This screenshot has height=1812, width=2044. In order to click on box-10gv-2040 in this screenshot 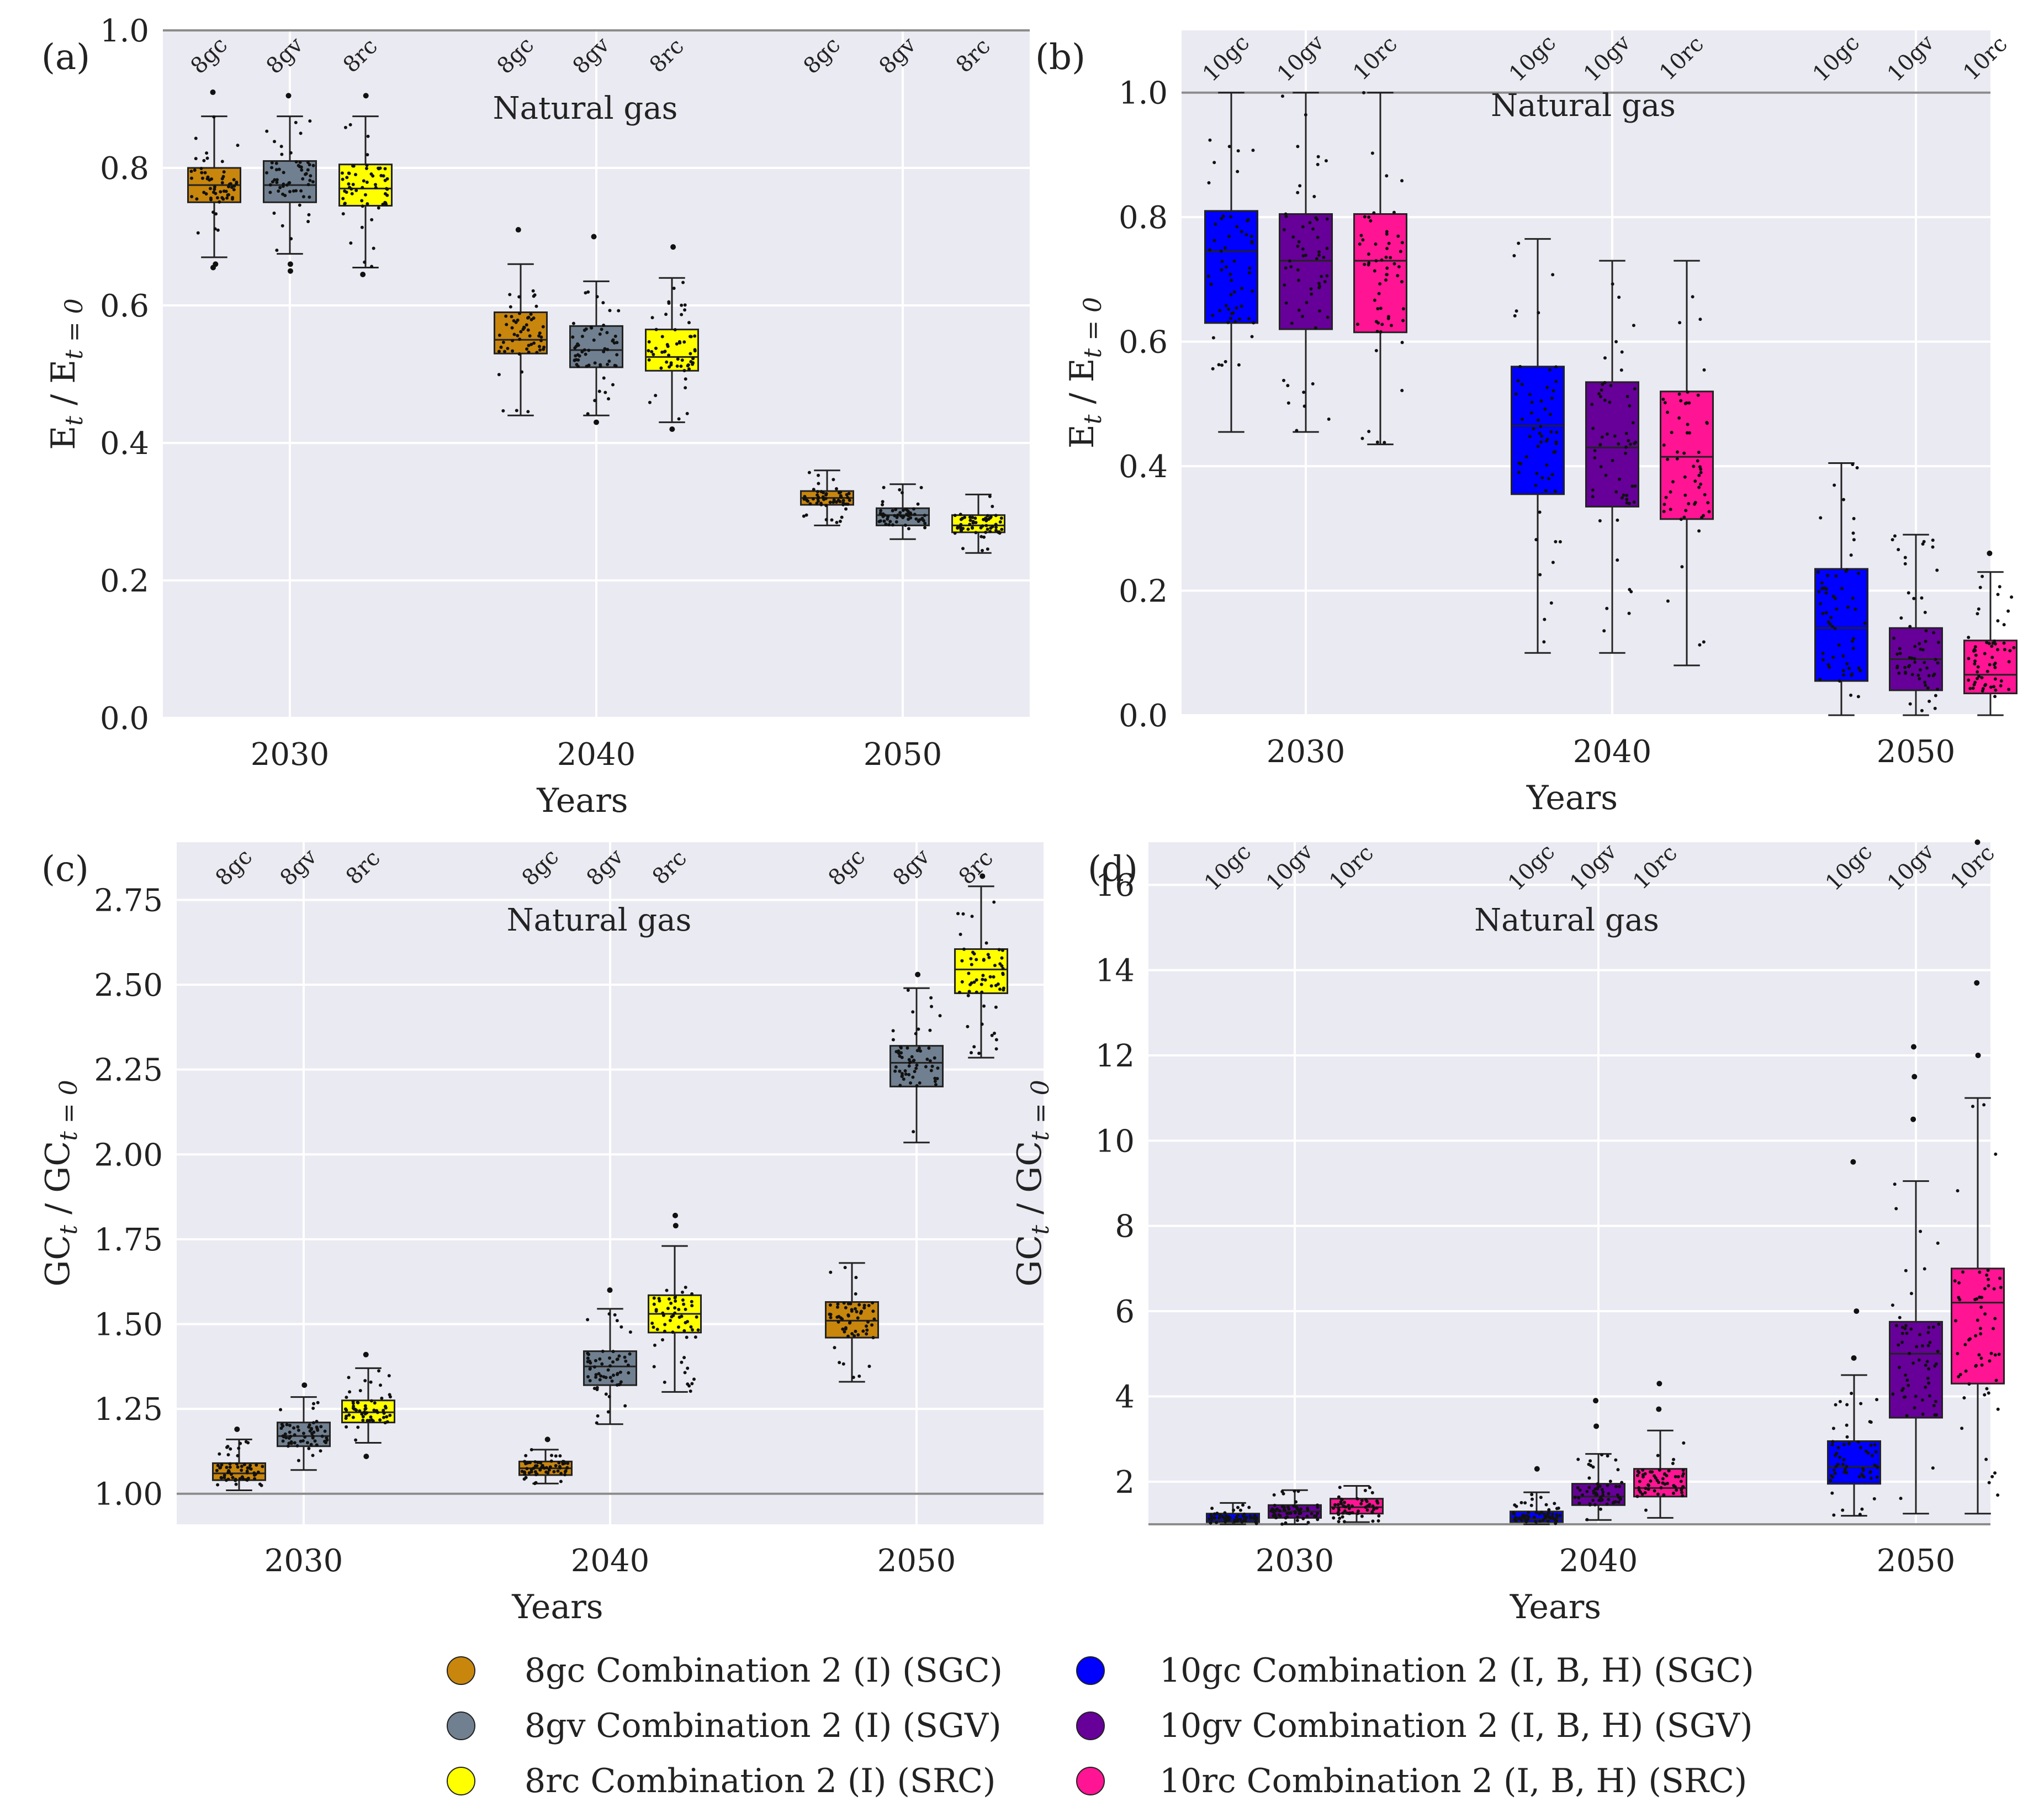, I will do `click(1612, 457)`.